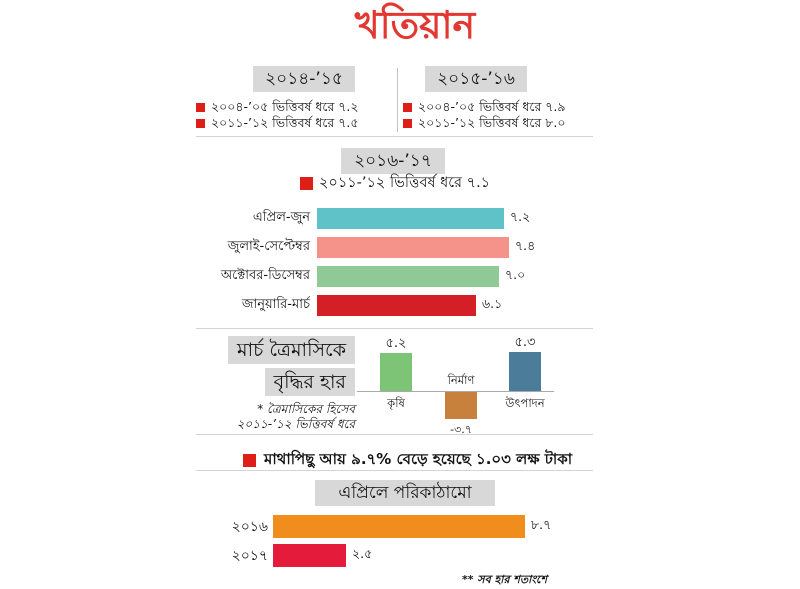  Describe the element at coordinates (295, 424) in the screenshot. I see `footnote-line: ২০১১-’১২ ভিত্তিবর্ষ ধরে` at that location.